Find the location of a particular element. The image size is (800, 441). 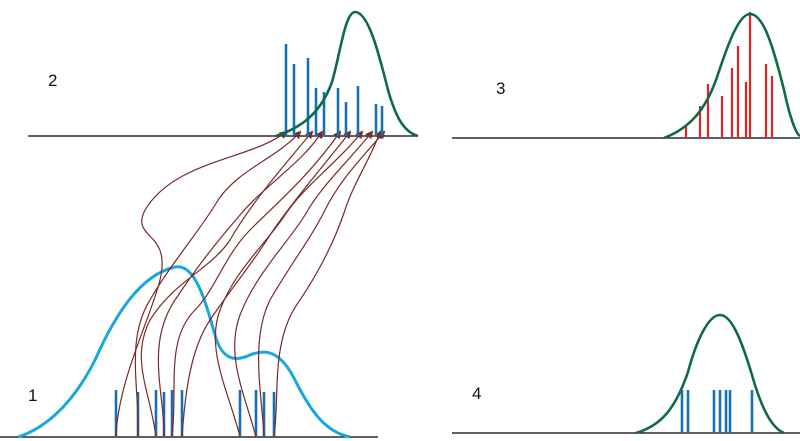

panel-label-1: 1 is located at coordinates (32, 395).